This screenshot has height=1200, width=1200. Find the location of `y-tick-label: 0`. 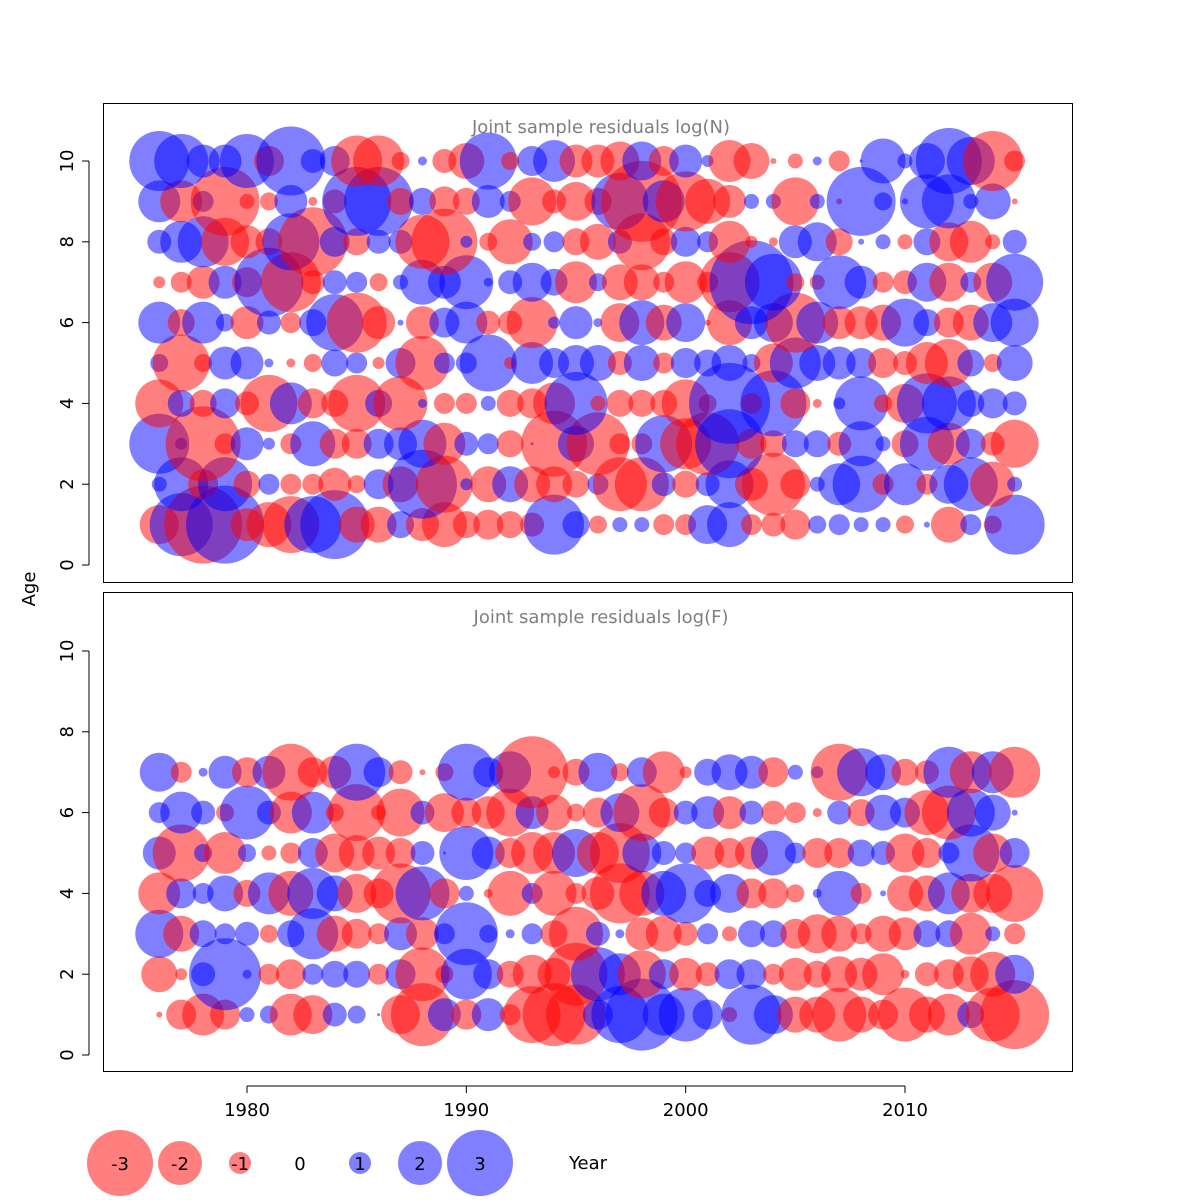

y-tick-label: 0 is located at coordinates (67, 564).